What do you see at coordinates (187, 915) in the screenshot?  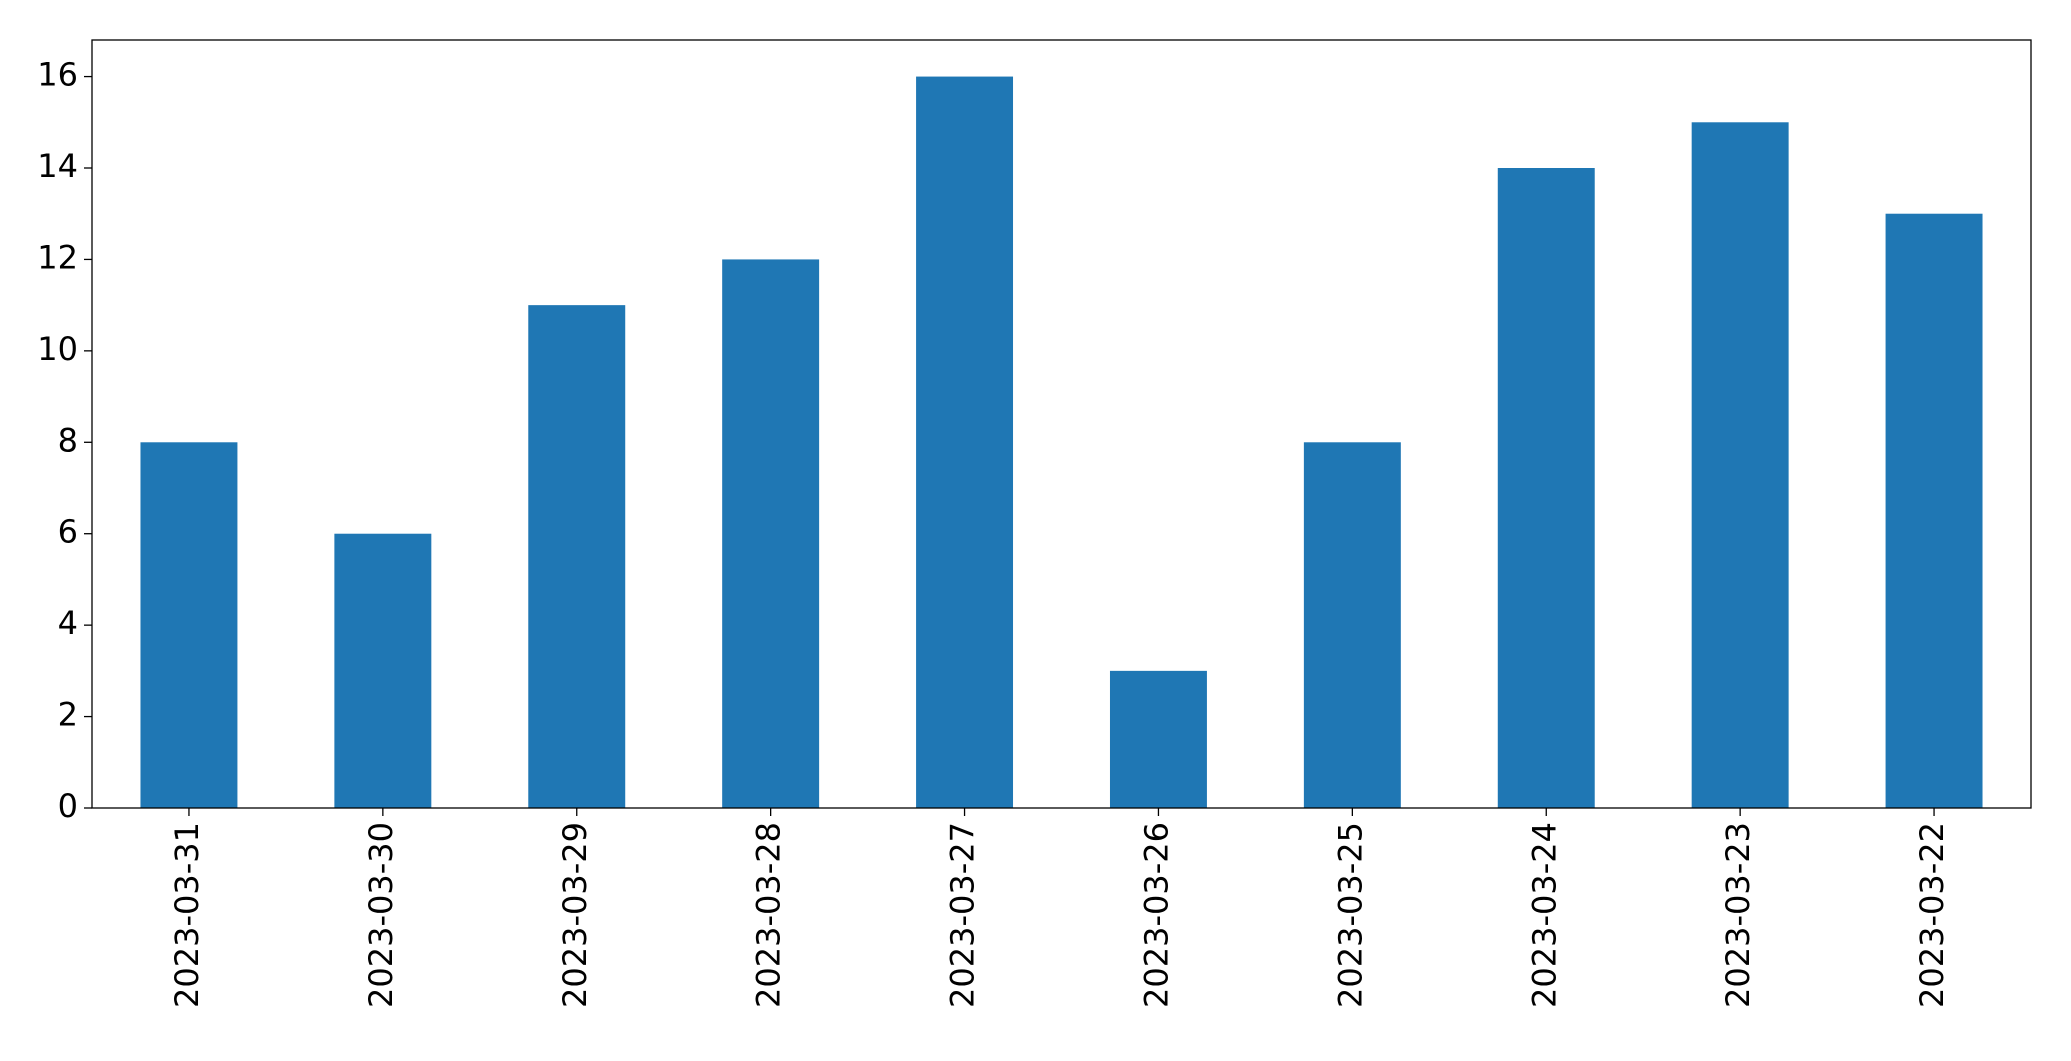 I see `x-tick-label: 2023-03-31` at bounding box center [187, 915].